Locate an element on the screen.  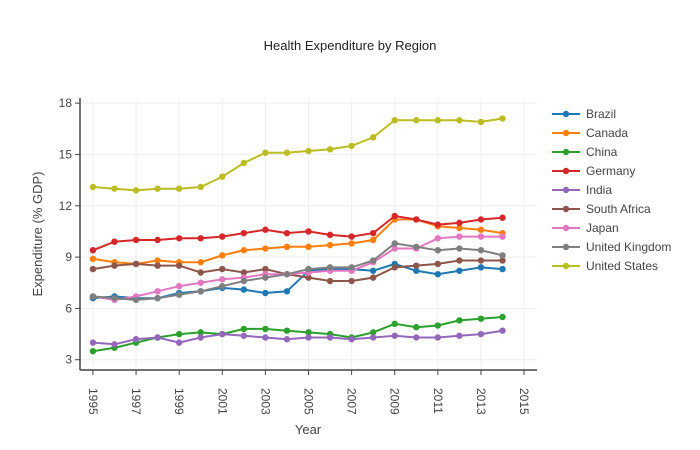
legend-item-united-kingdom: United Kingdom is located at coordinates (611, 247).